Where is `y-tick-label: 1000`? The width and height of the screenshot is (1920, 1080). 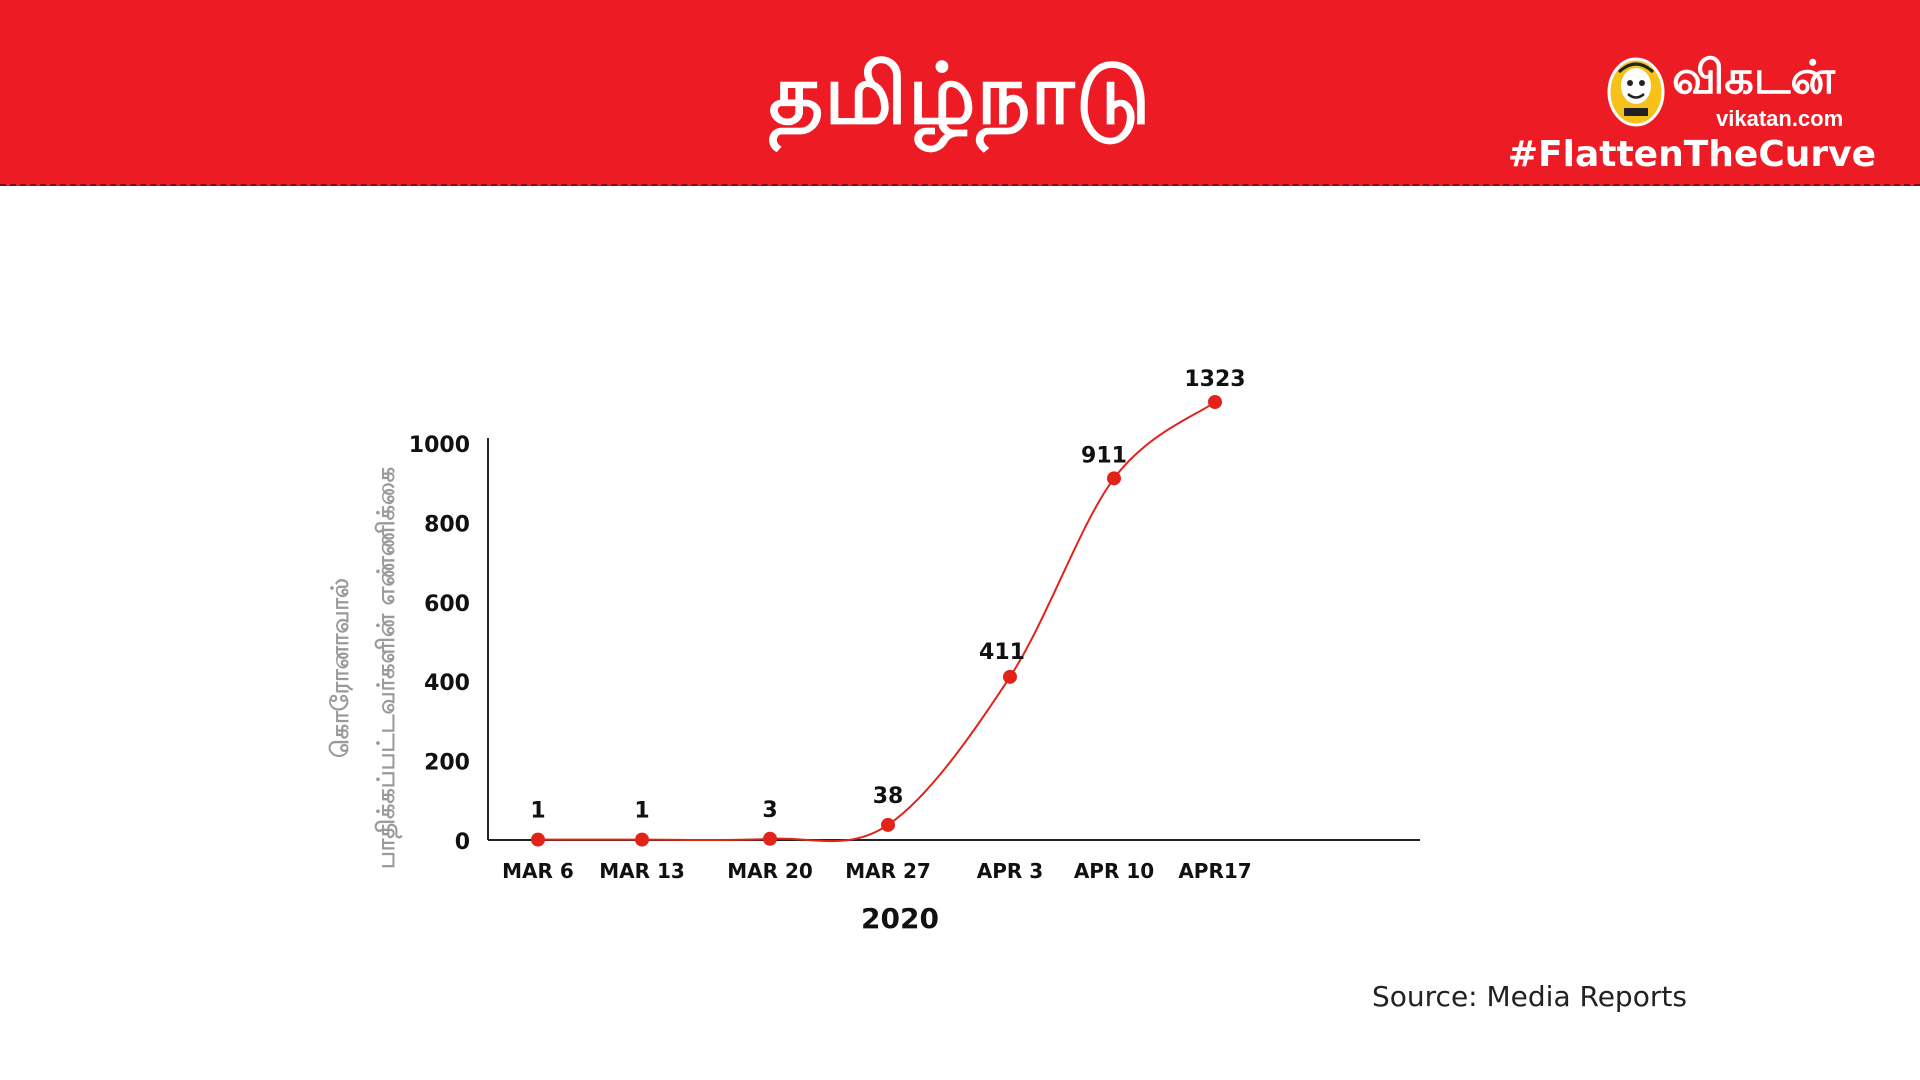
y-tick-label: 1000 is located at coordinates (439, 445).